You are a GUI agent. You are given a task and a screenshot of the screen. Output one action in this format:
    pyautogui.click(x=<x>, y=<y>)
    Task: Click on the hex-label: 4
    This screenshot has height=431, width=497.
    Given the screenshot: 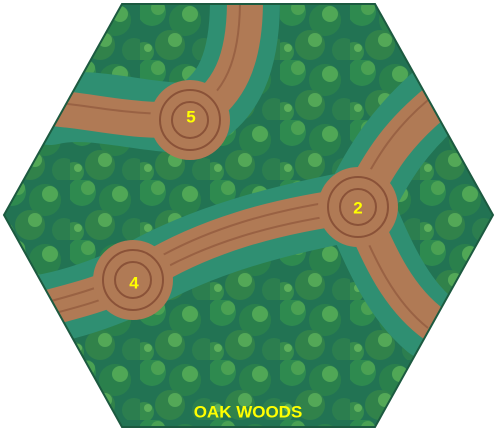 What is the action you would take?
    pyautogui.click(x=134, y=282)
    